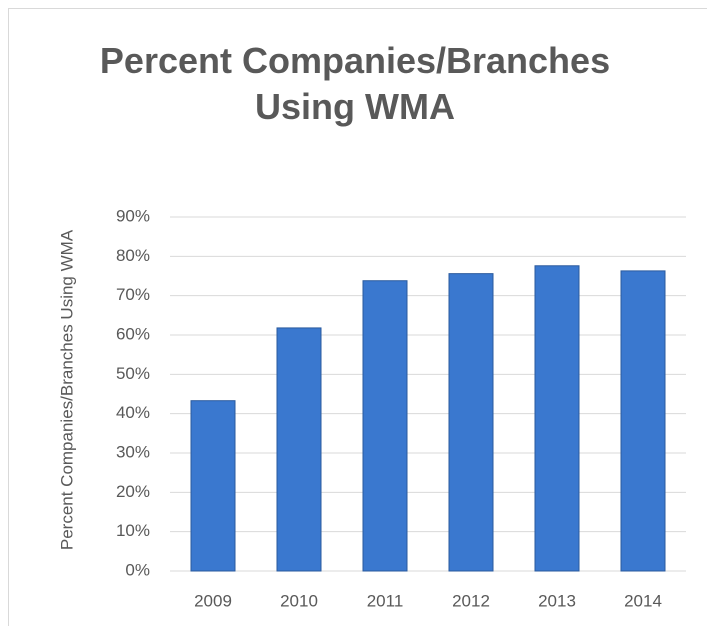  I want to click on x-tick-label: 2013, so click(557, 600).